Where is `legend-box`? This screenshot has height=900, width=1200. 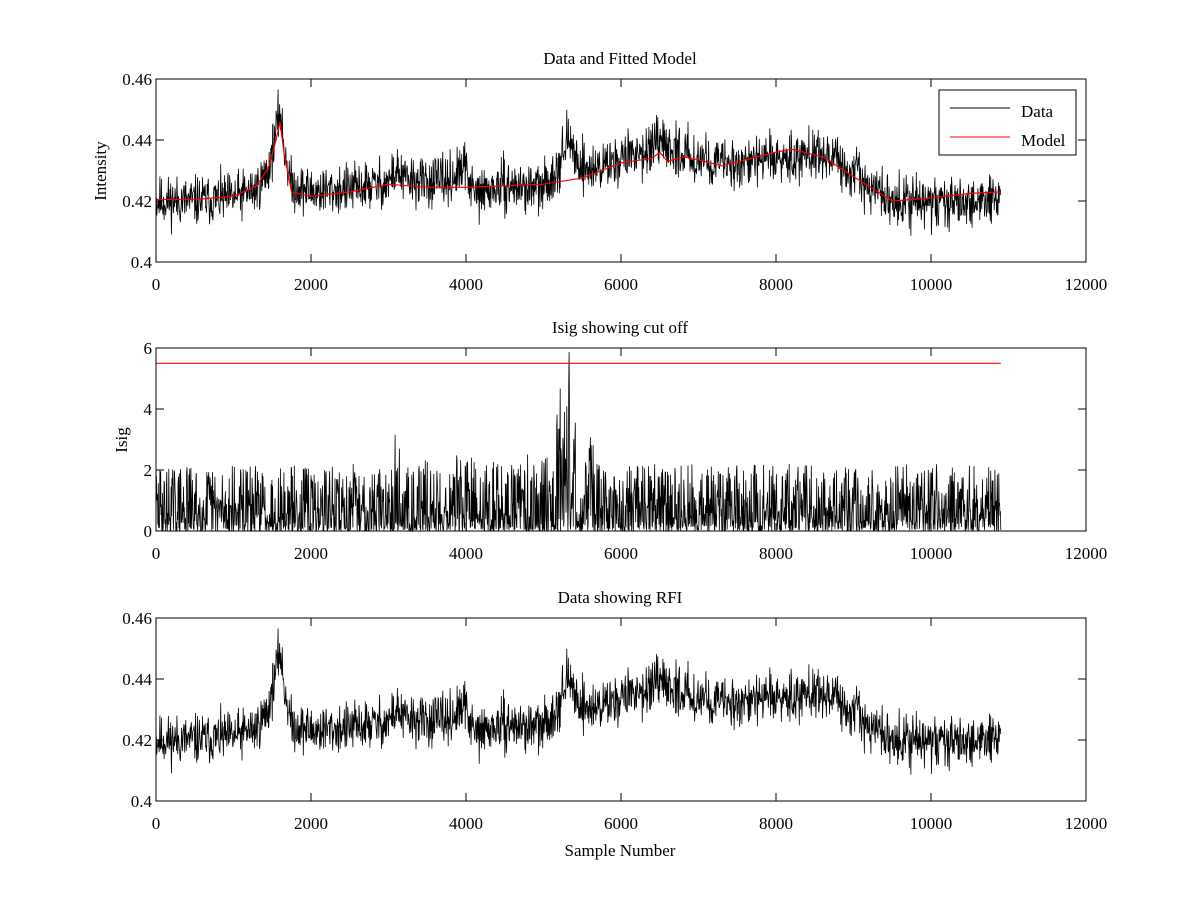 legend-box is located at coordinates (1007, 122).